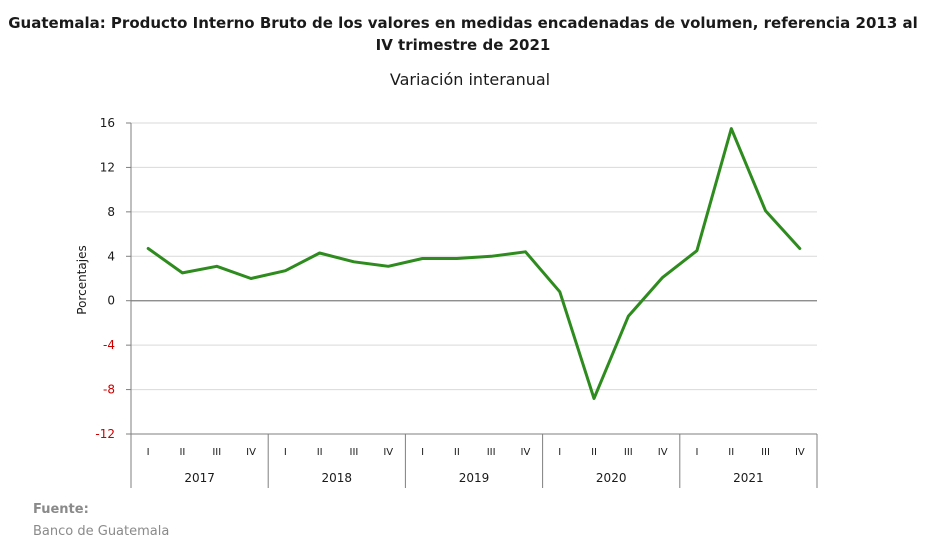 The width and height of the screenshot is (926, 545). I want to click on year-label: 2020, so click(611, 478).